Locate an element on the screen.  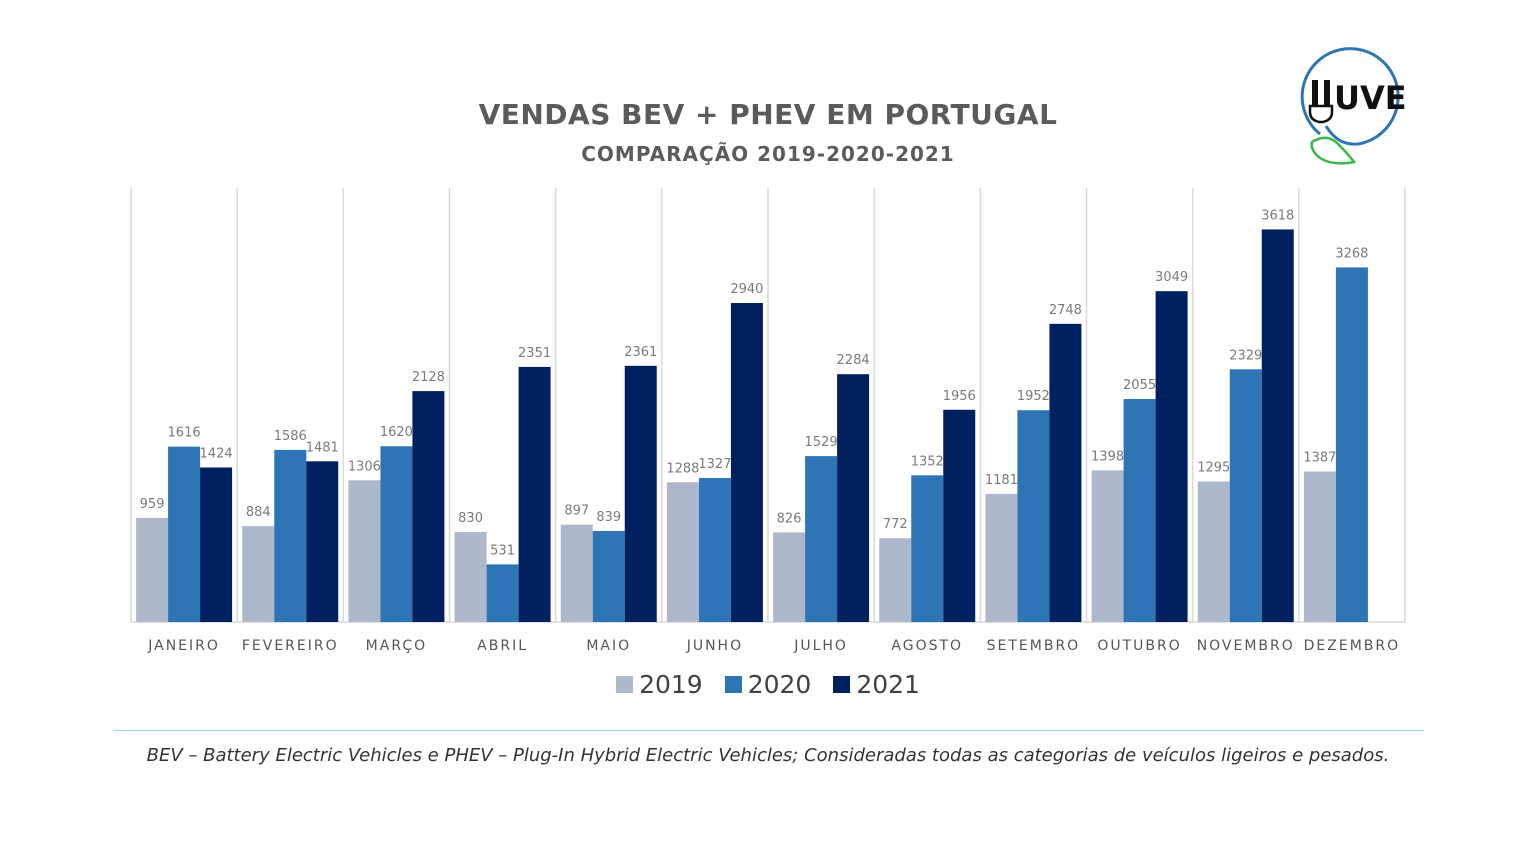
legend-swatch-2021 is located at coordinates (842, 684).